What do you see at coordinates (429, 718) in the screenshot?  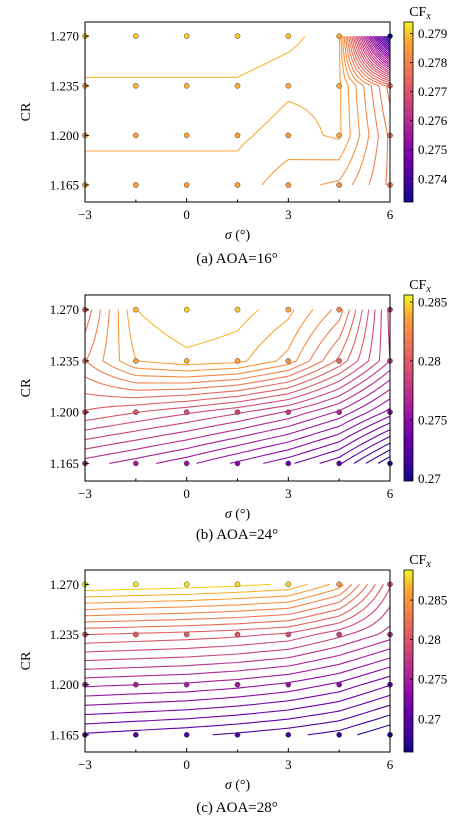 I see `colorbar-tick-label: 0.27` at bounding box center [429, 718].